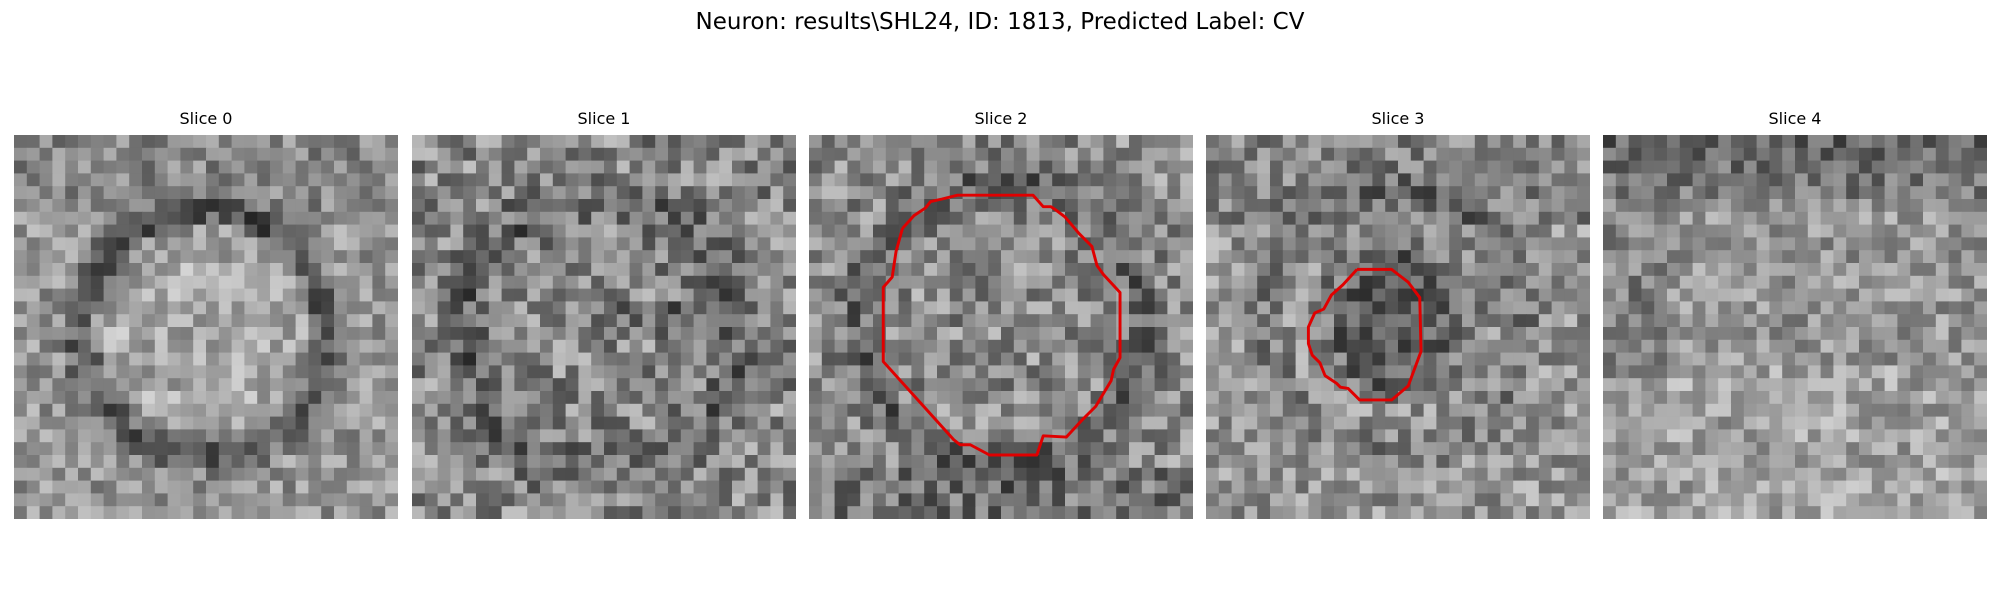  Describe the element at coordinates (604, 118) in the screenshot. I see `slice-title: Slice 1` at that location.